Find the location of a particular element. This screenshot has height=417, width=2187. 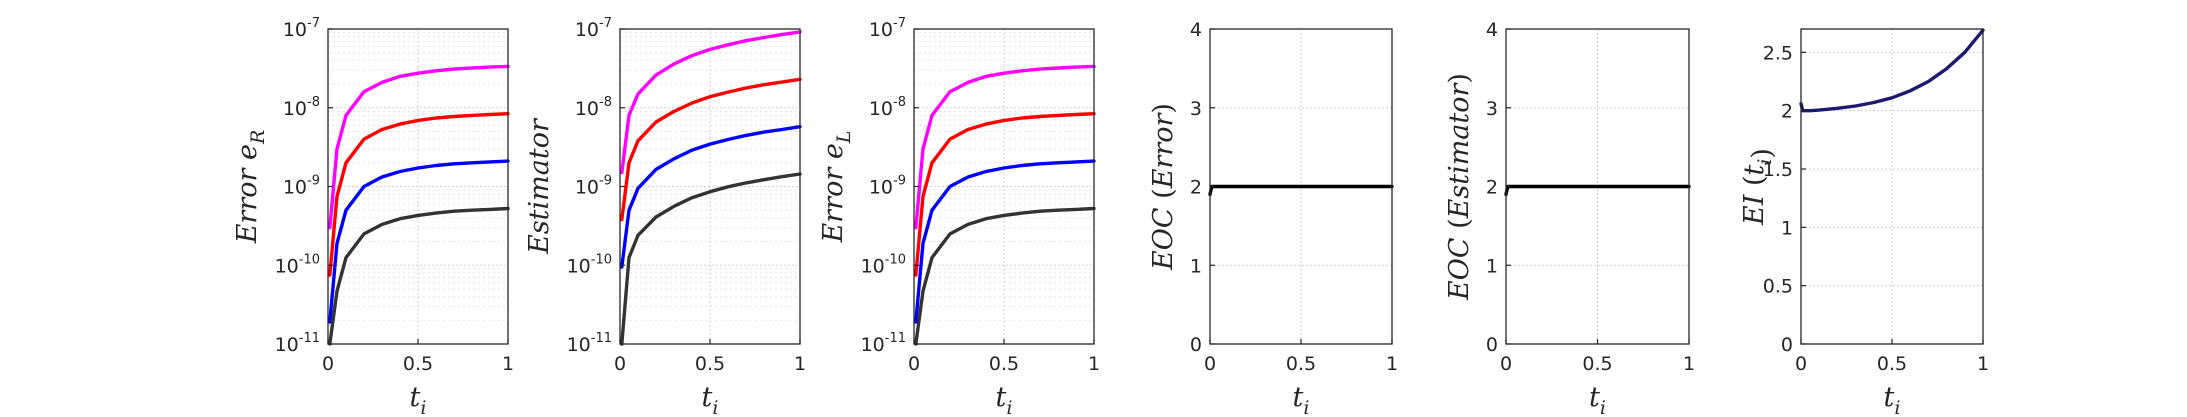

y-axis-label: EOC (Error) is located at coordinates (1163, 187).